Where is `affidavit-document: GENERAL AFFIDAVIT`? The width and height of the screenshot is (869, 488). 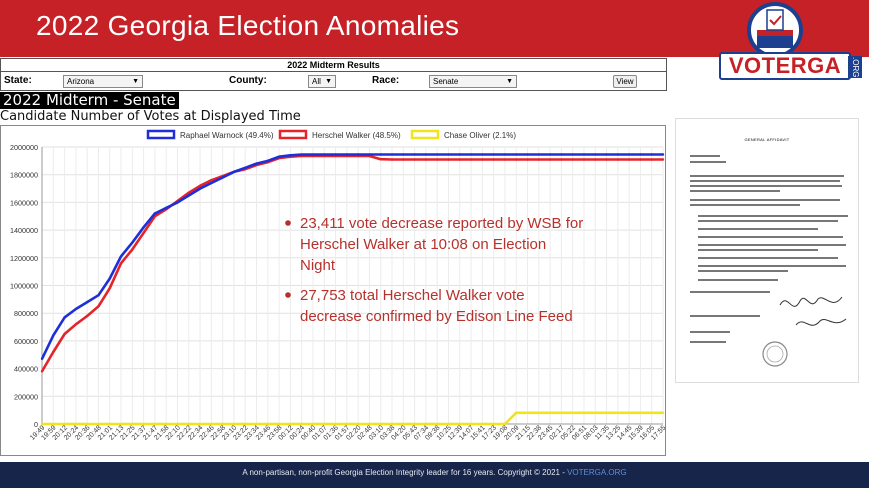 affidavit-document: GENERAL AFFIDAVIT is located at coordinates (767, 250).